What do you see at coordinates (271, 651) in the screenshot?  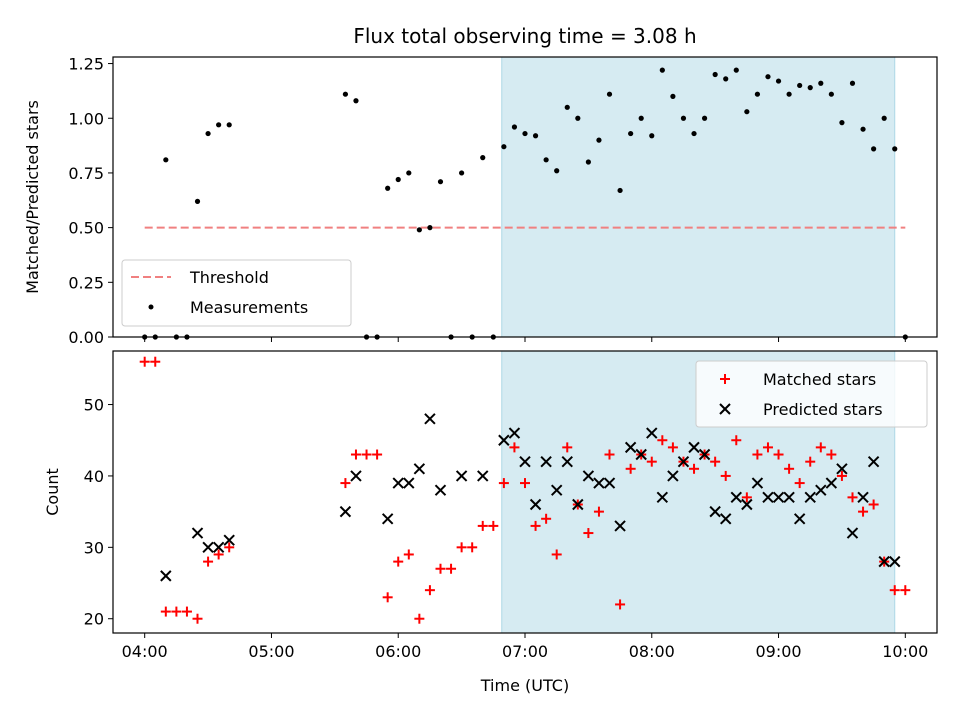 I see `x-tick-label: 05:00` at bounding box center [271, 651].